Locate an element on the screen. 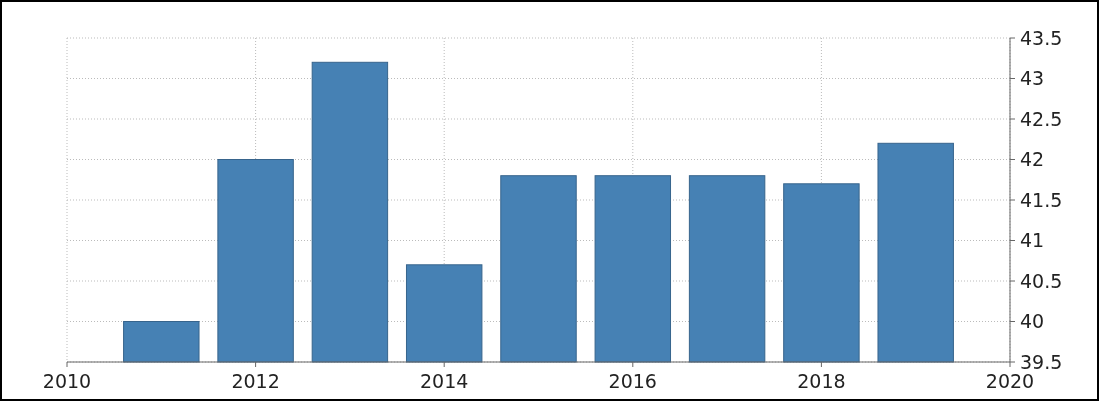  y-tick-label: 43.5 is located at coordinates (1041, 37).